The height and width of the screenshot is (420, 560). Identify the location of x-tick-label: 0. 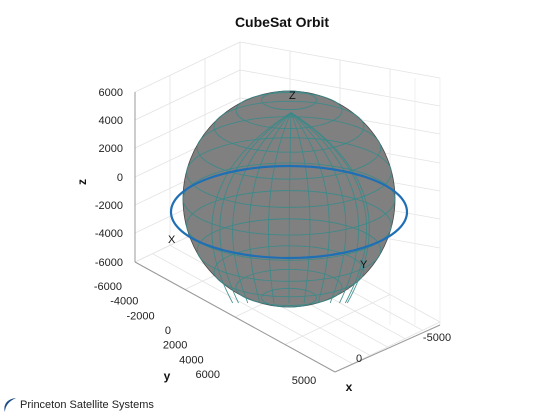
(359, 359).